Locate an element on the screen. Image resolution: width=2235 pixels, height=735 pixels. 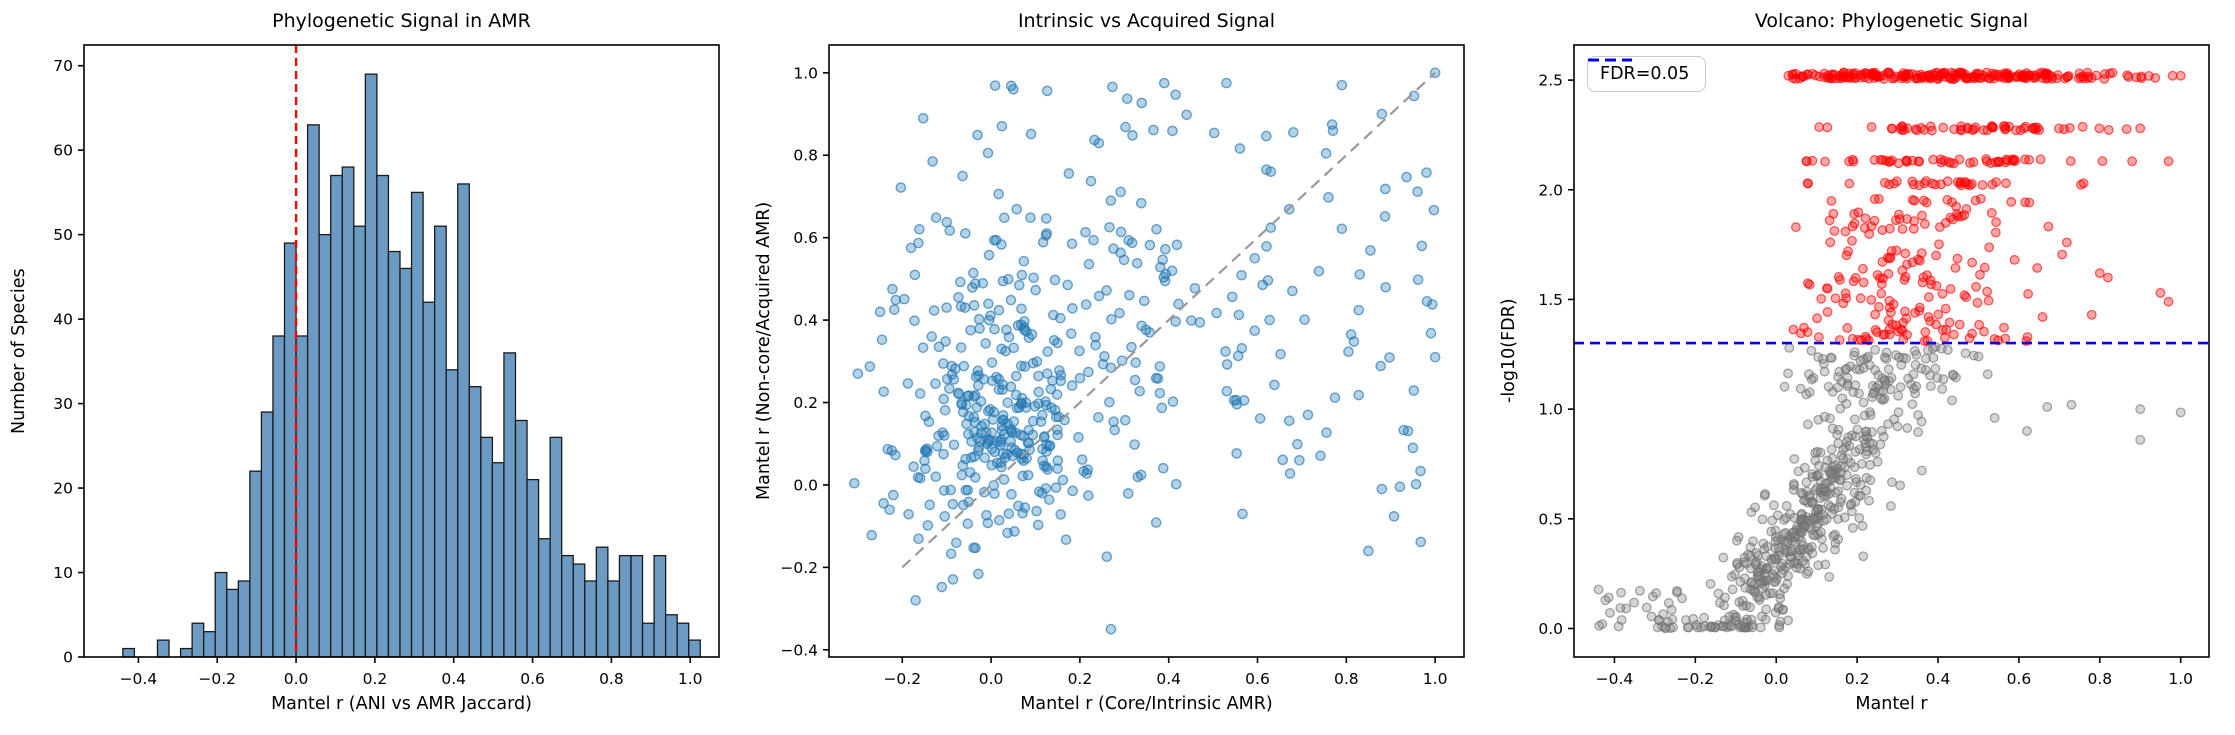
x-tick-label: 0.0 is located at coordinates (991, 679).